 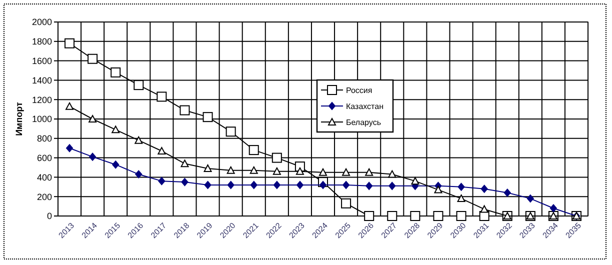 What do you see at coordinates (42, 61) in the screenshot?
I see `y-tick-label: 1600` at bounding box center [42, 61].